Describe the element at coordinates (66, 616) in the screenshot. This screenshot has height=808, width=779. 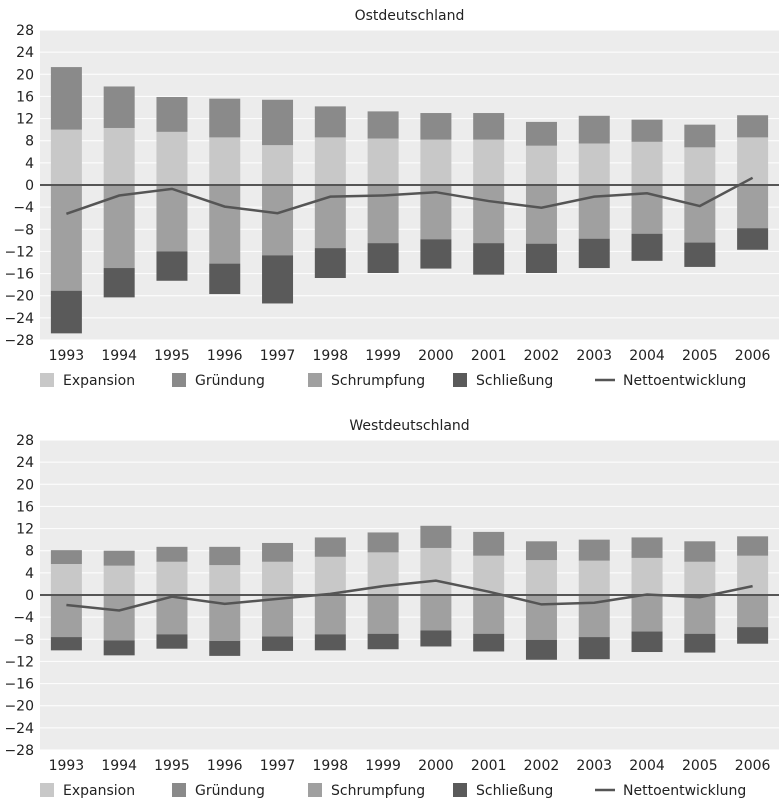
I see `west-bar-schrumpfung-1993` at that location.